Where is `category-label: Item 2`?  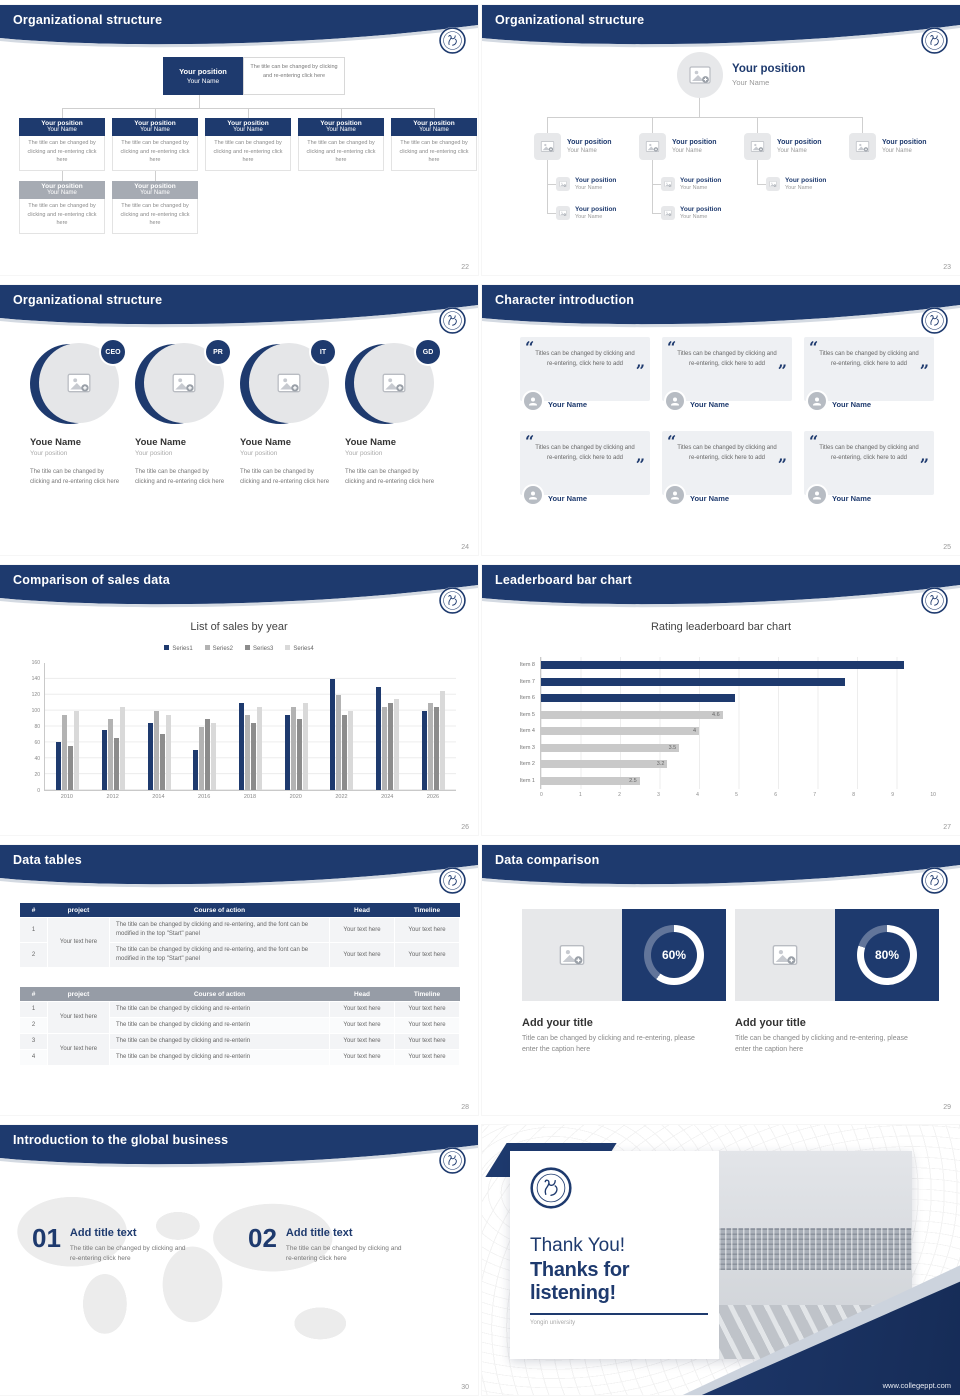 category-label: Item 2 is located at coordinates (527, 764).